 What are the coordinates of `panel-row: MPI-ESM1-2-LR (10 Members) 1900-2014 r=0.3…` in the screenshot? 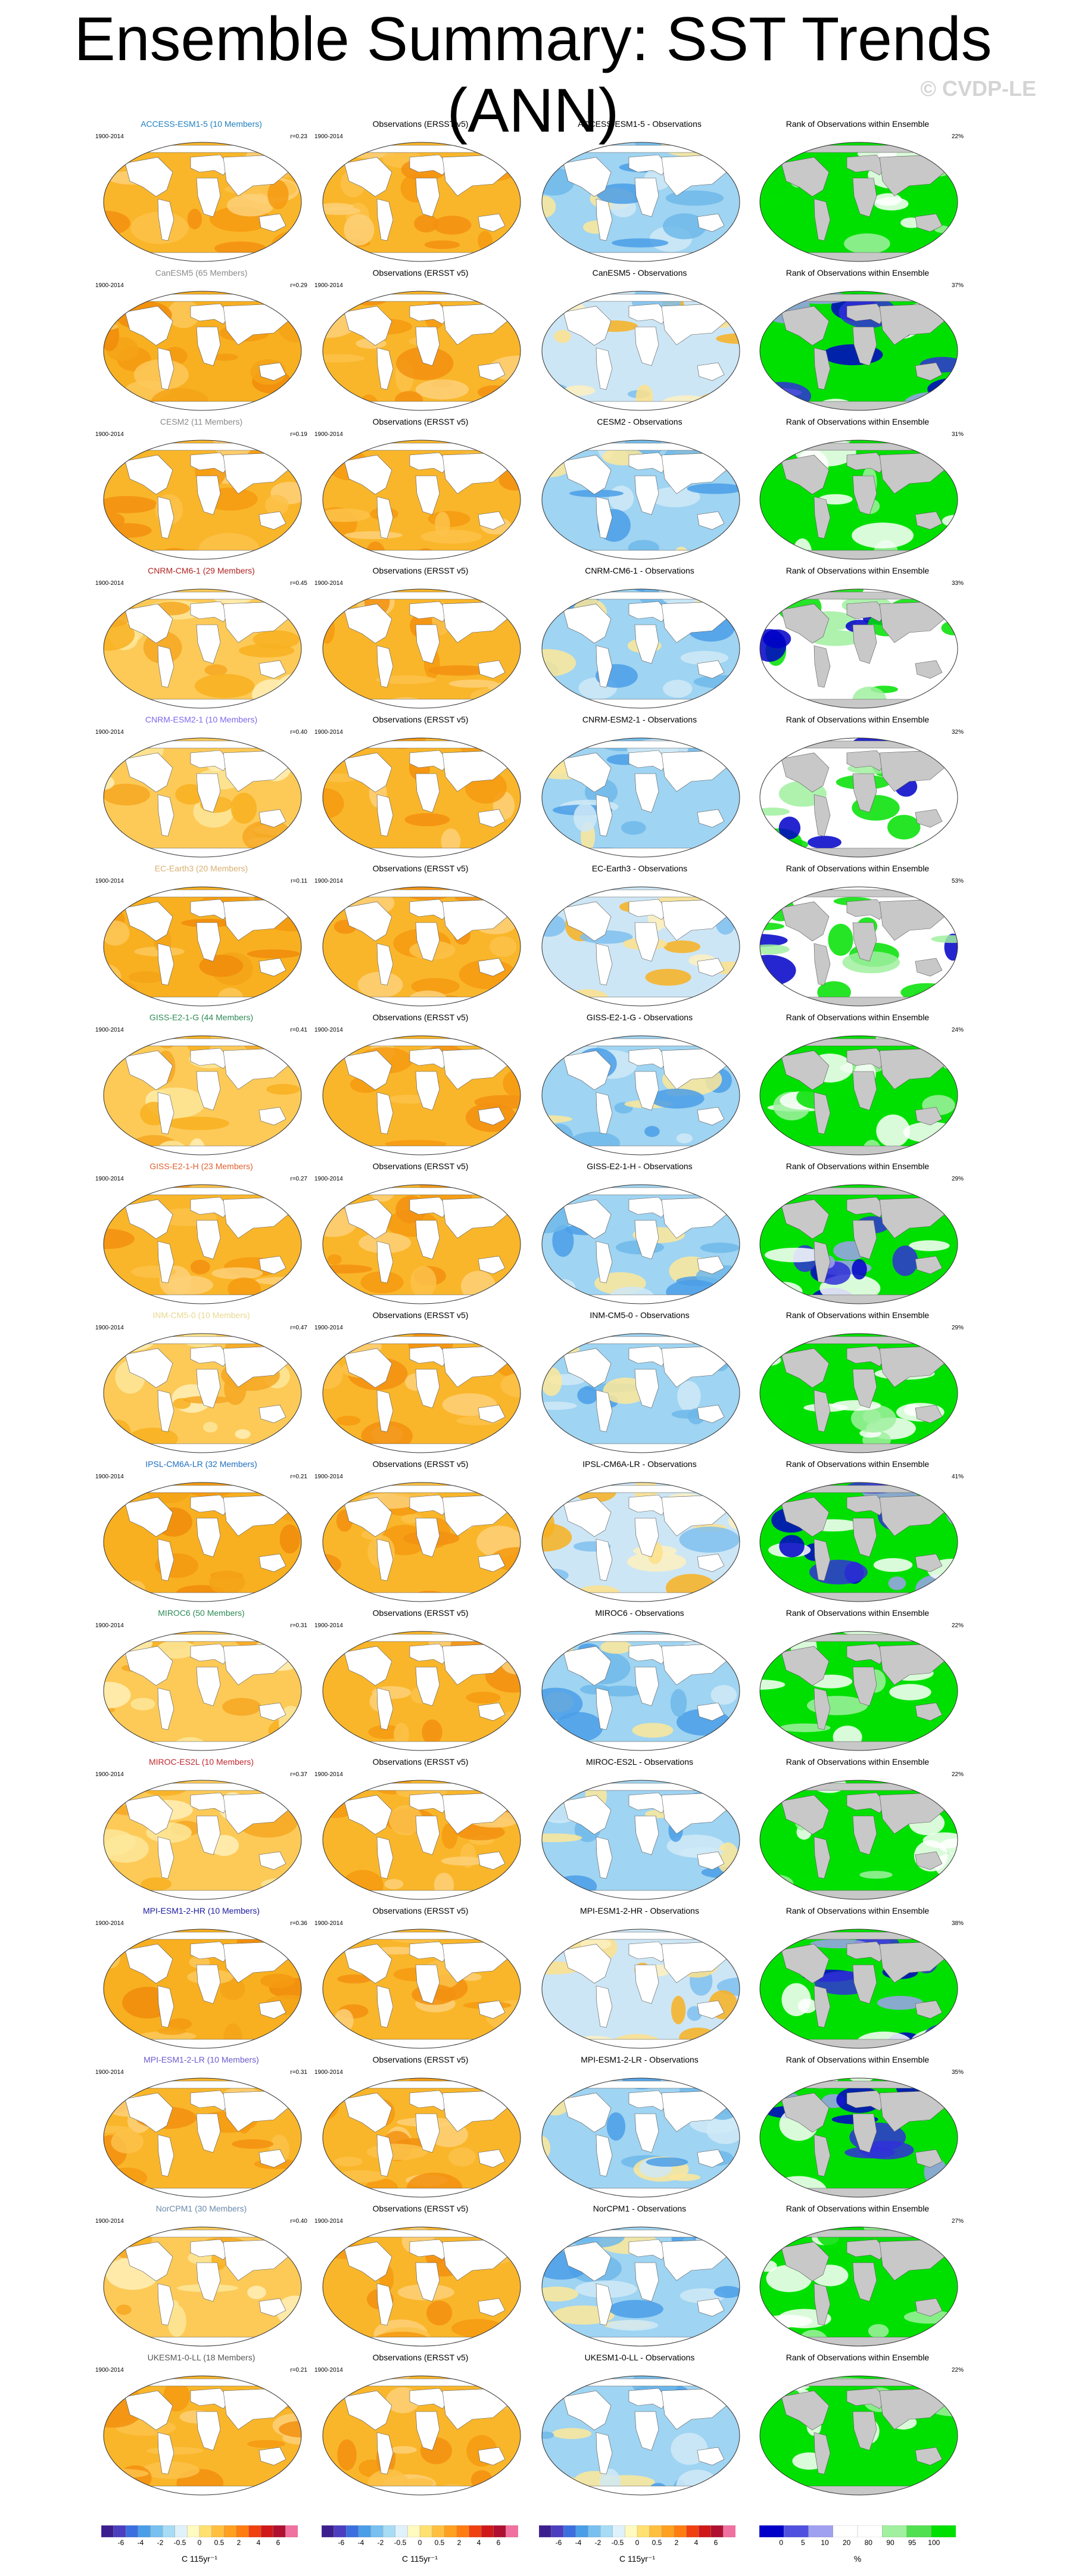 It's located at (533, 2129).